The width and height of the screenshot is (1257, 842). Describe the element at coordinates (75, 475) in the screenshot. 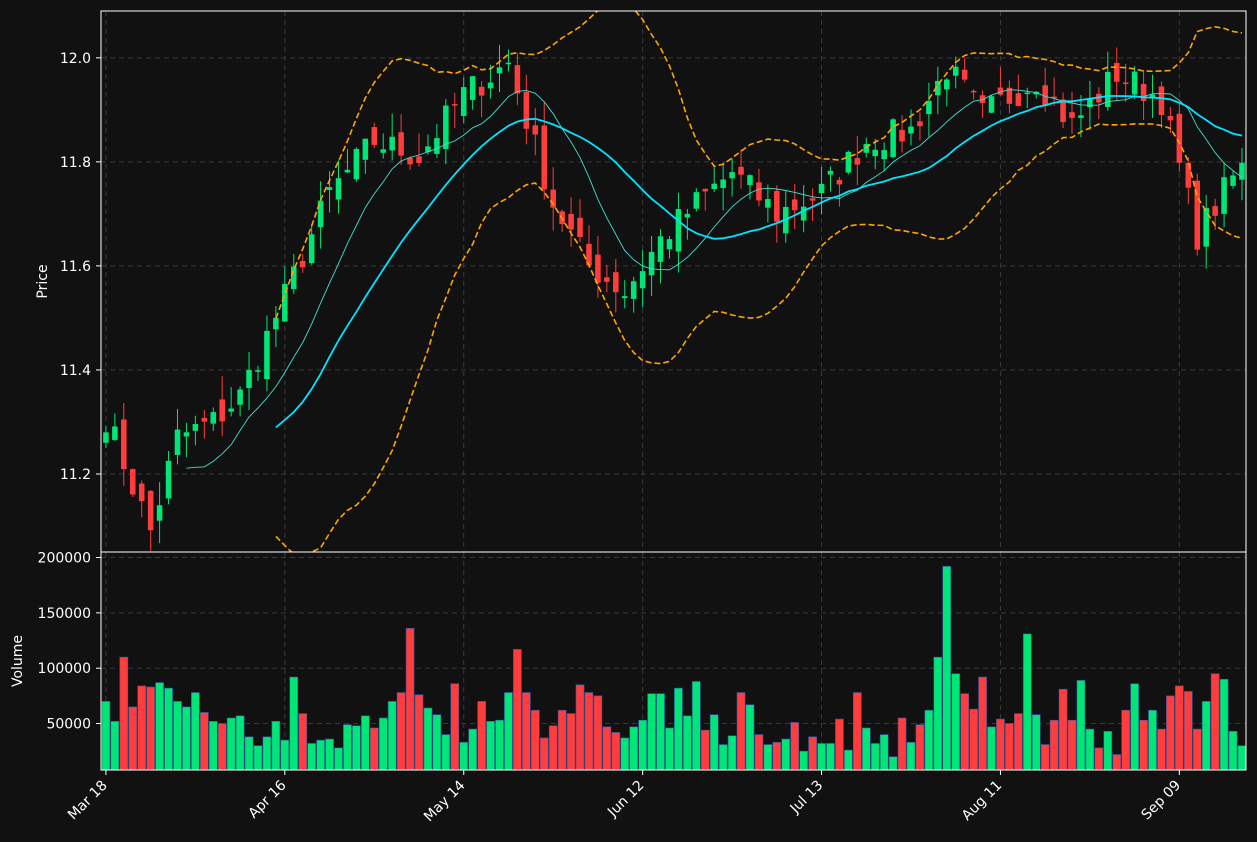

I see `price-tick-label: 11.2` at that location.